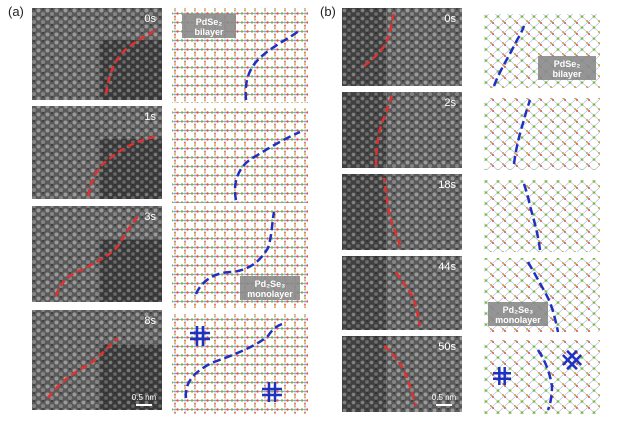 The height and width of the screenshot is (432, 628). I want to click on tem-frame-a-2: 3s, so click(97, 254).